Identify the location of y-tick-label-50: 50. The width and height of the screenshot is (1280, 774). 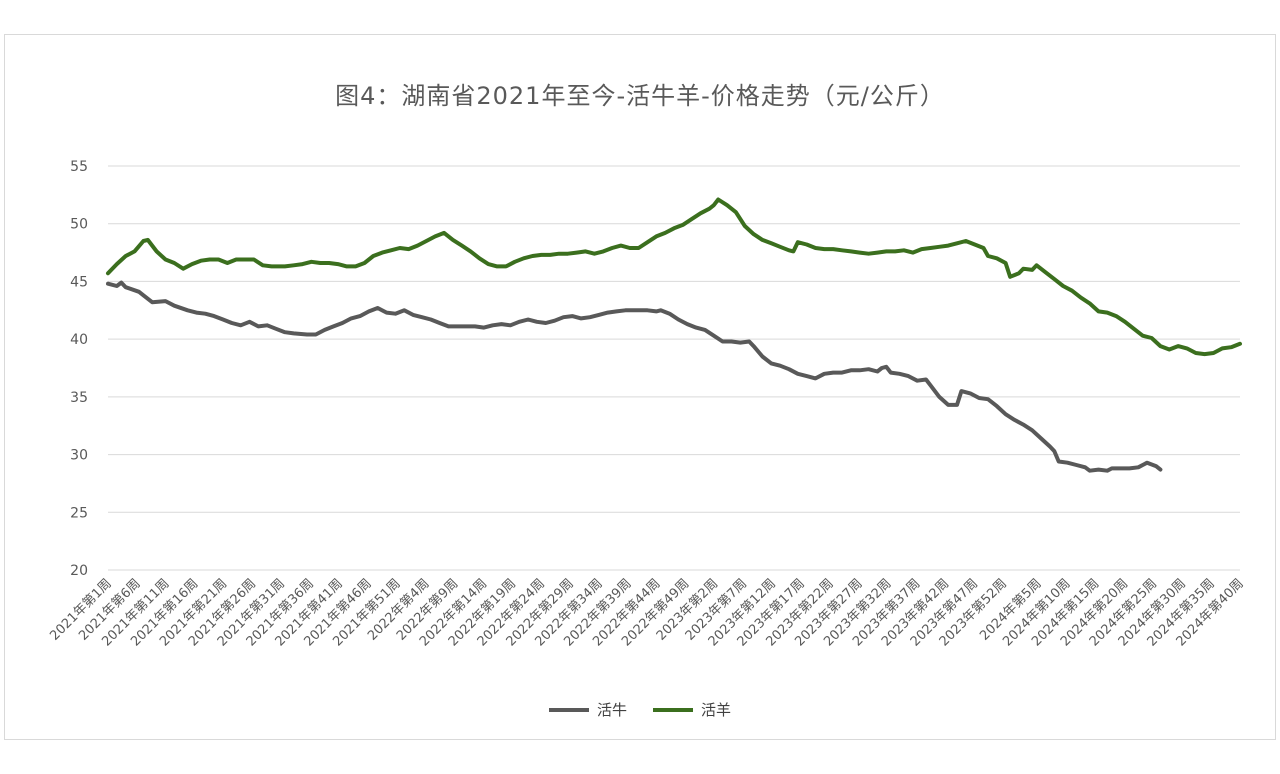
(79, 225).